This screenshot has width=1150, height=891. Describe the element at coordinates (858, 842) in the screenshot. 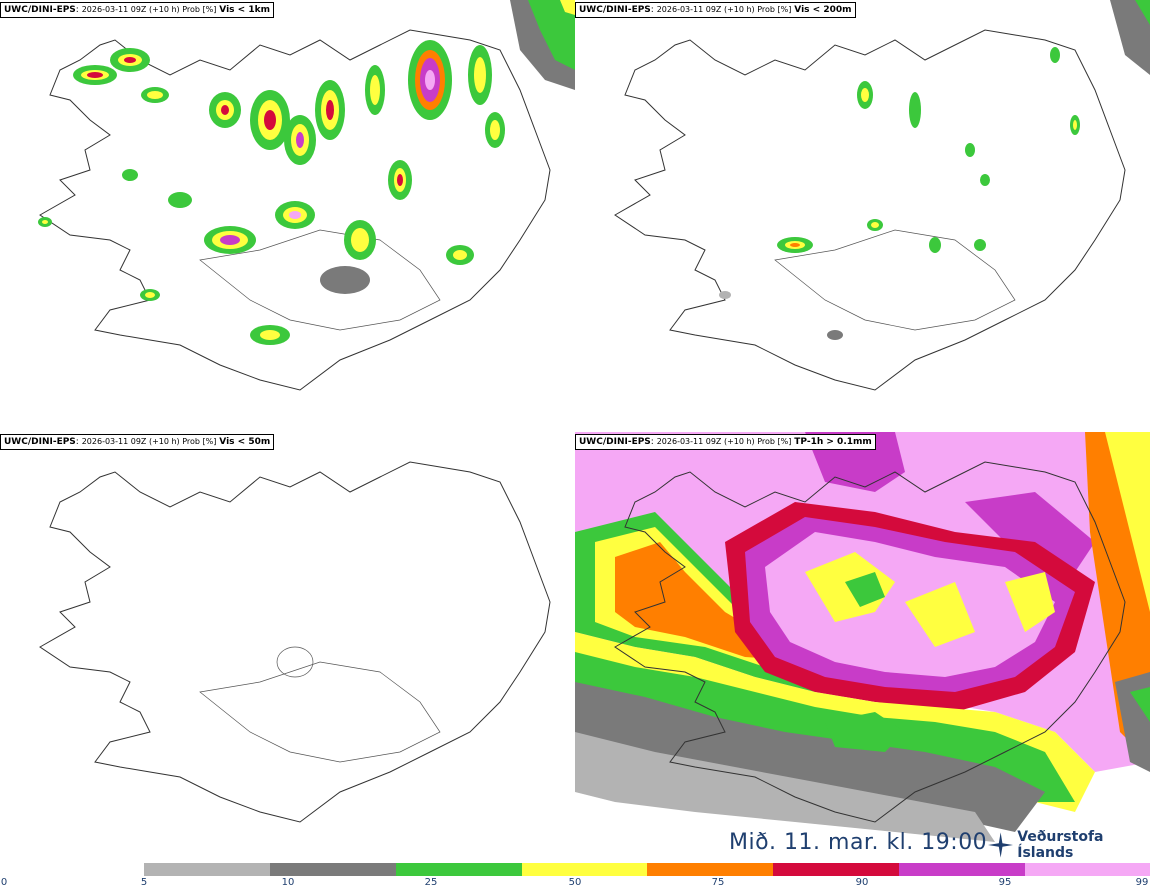

I see `valid-time-label: Mið. 11. mar. kl. 19:00` at that location.